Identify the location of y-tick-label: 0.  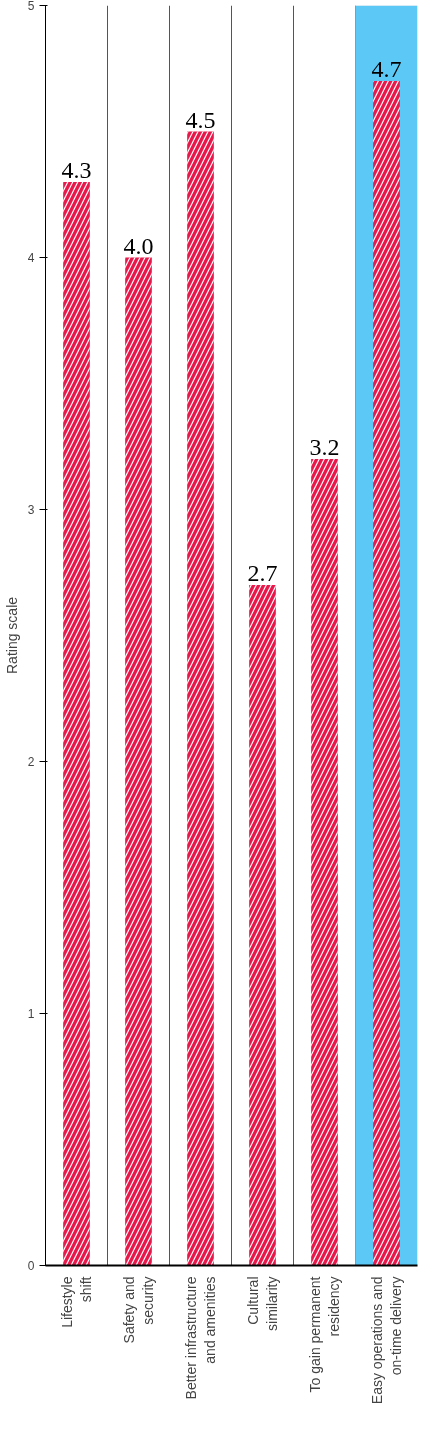
(31, 1266).